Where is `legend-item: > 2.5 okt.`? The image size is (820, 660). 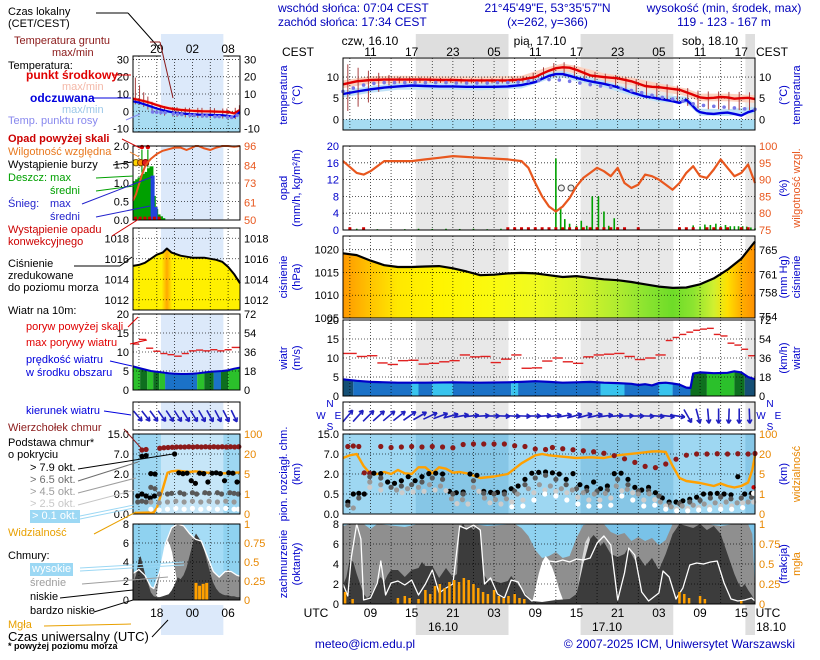 legend-item: > 2.5 okt. is located at coordinates (53, 504).